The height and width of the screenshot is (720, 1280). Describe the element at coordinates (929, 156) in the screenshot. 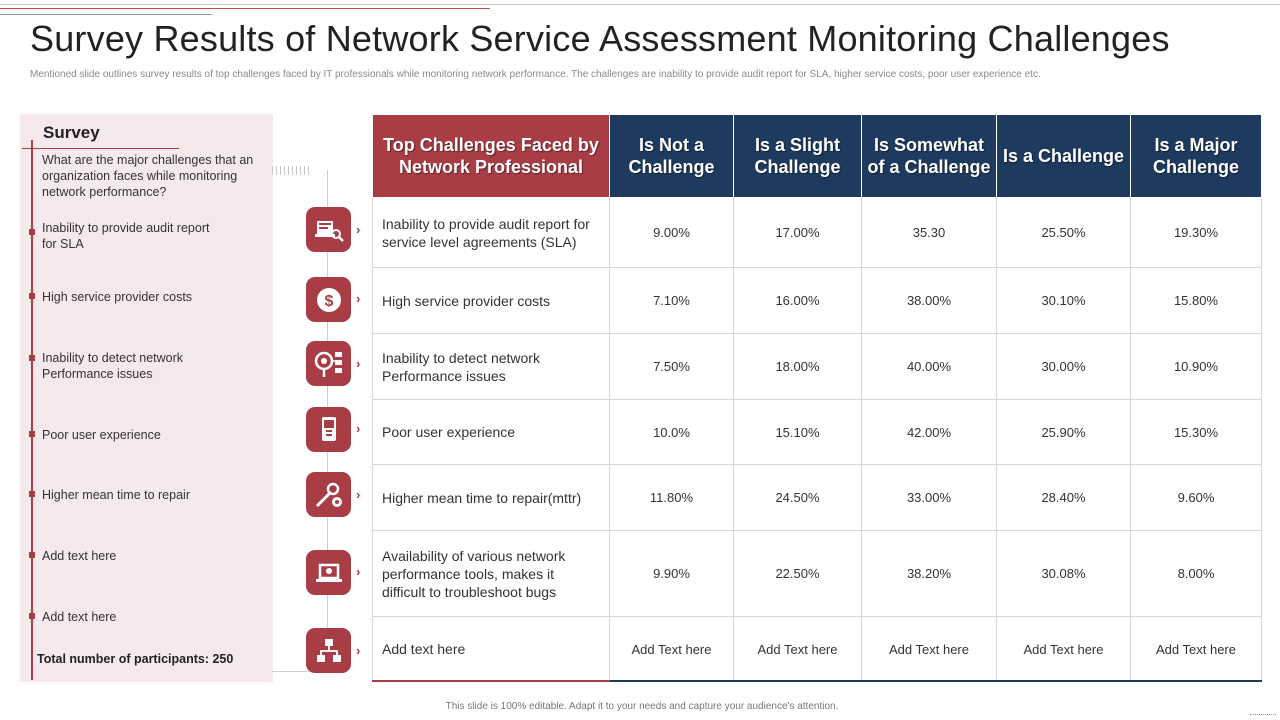

I see `column-header-somewhat-challenge: Is Somewhat of a Challenge` at that location.